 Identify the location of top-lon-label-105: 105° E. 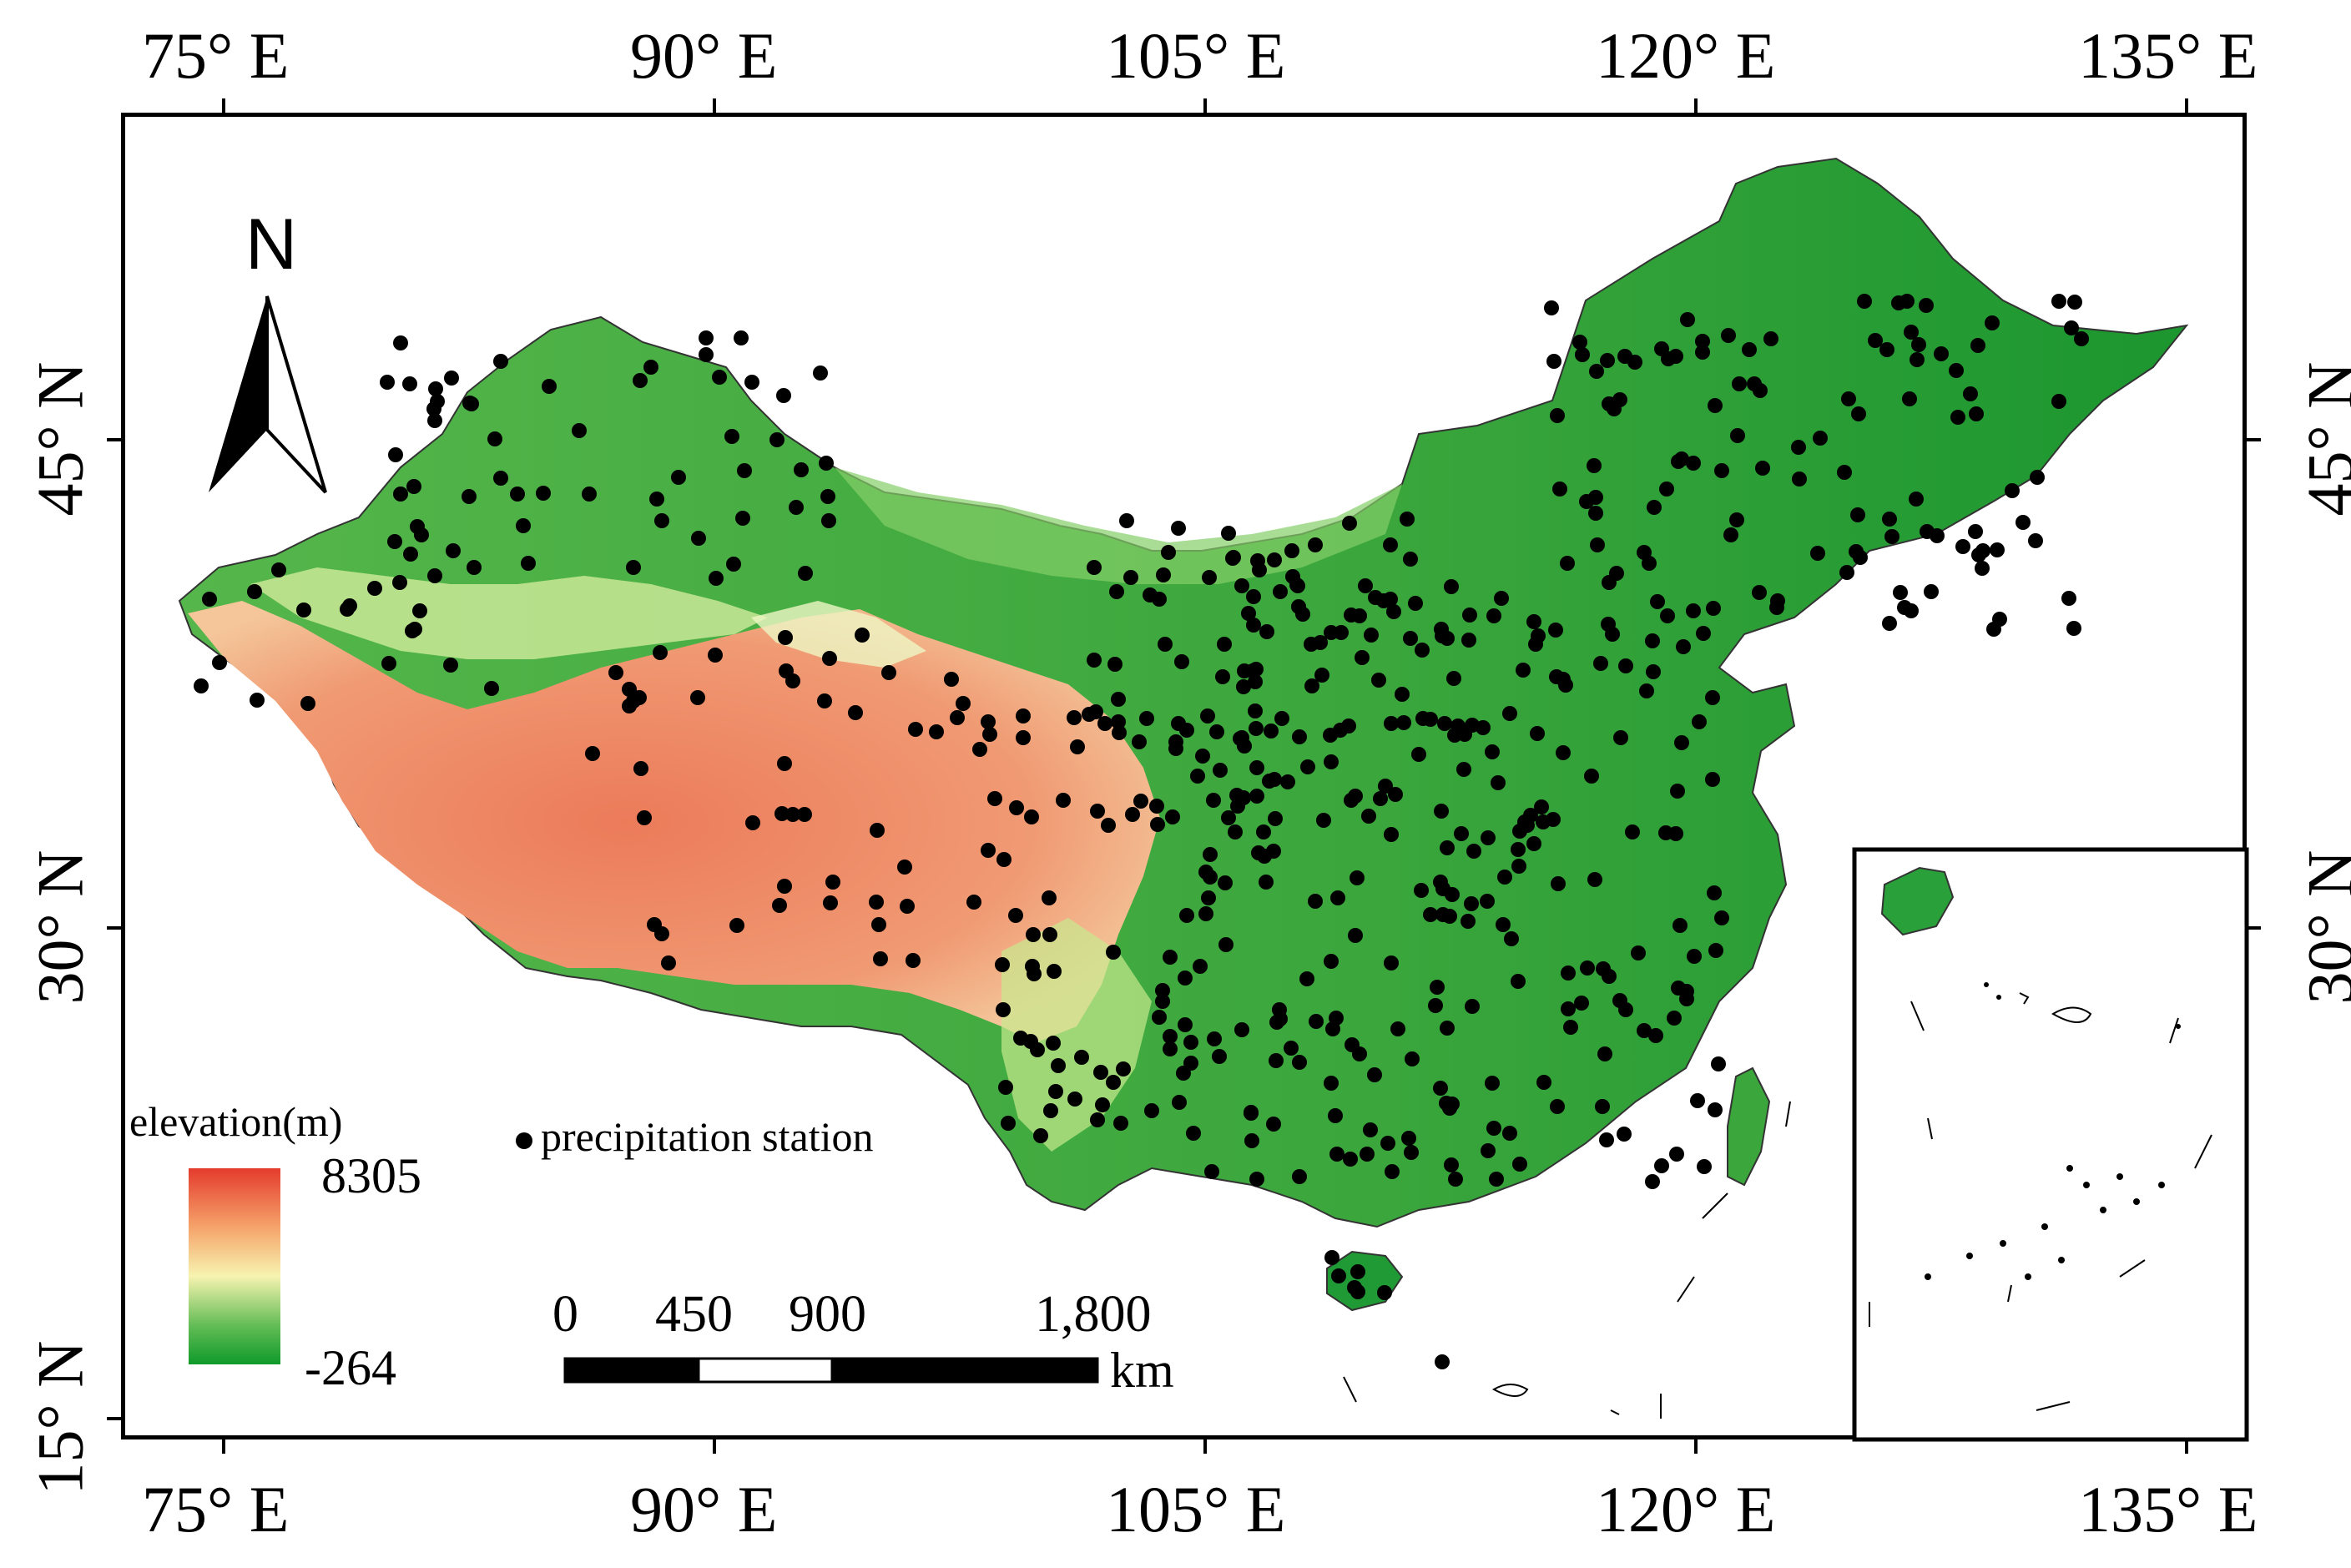
(1196, 55).